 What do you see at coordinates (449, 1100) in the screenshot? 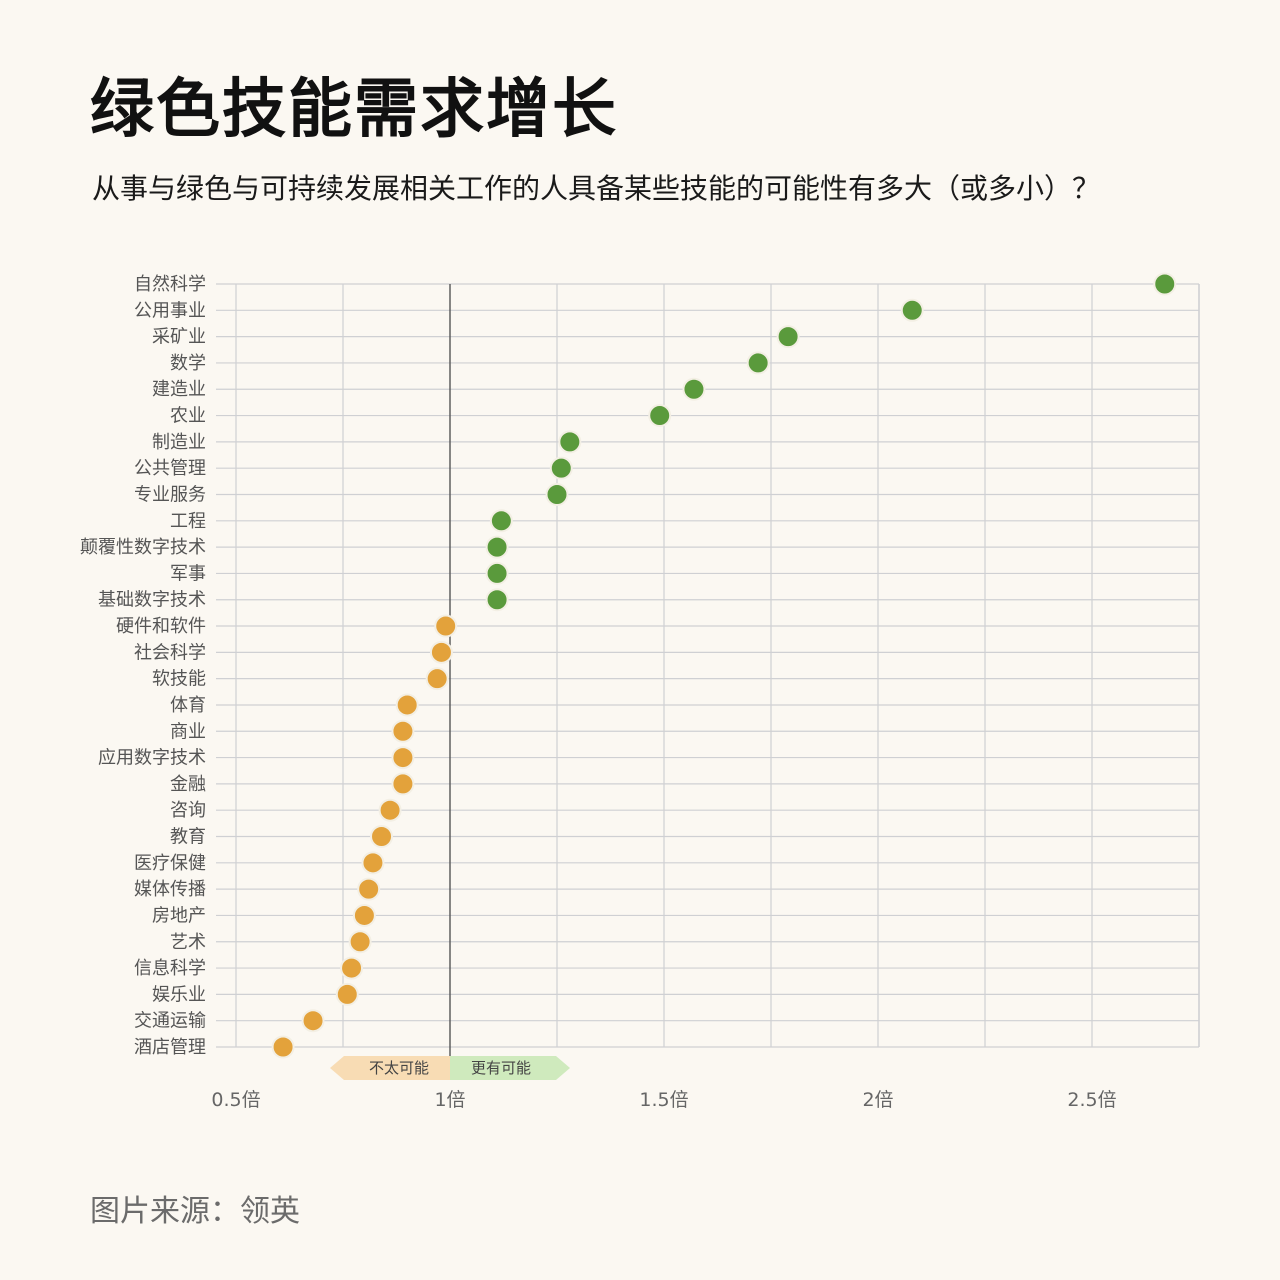
I see `x-tick-label: 1倍` at bounding box center [449, 1100].